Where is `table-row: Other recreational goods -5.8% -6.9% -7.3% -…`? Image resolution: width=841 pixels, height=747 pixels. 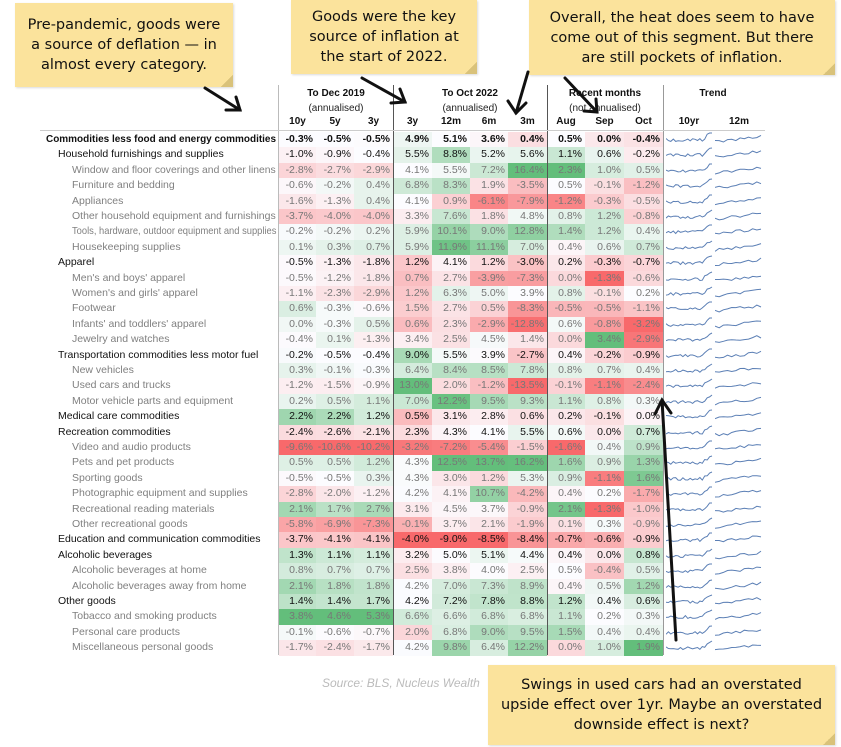 table-row: Other recreational goods -5.8% -6.9% -7.3% -… is located at coordinates (402, 525).